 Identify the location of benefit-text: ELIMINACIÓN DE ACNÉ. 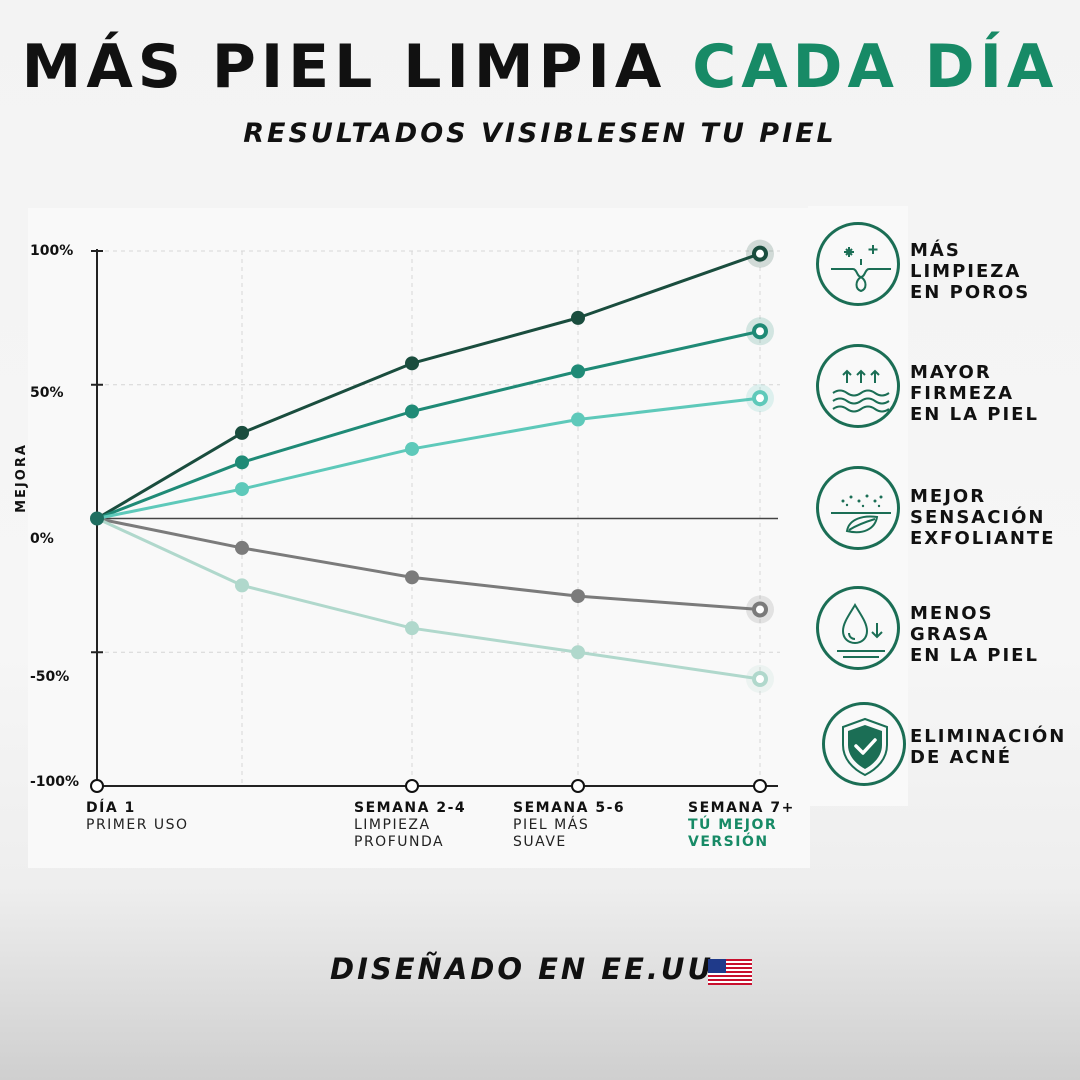
(988, 747).